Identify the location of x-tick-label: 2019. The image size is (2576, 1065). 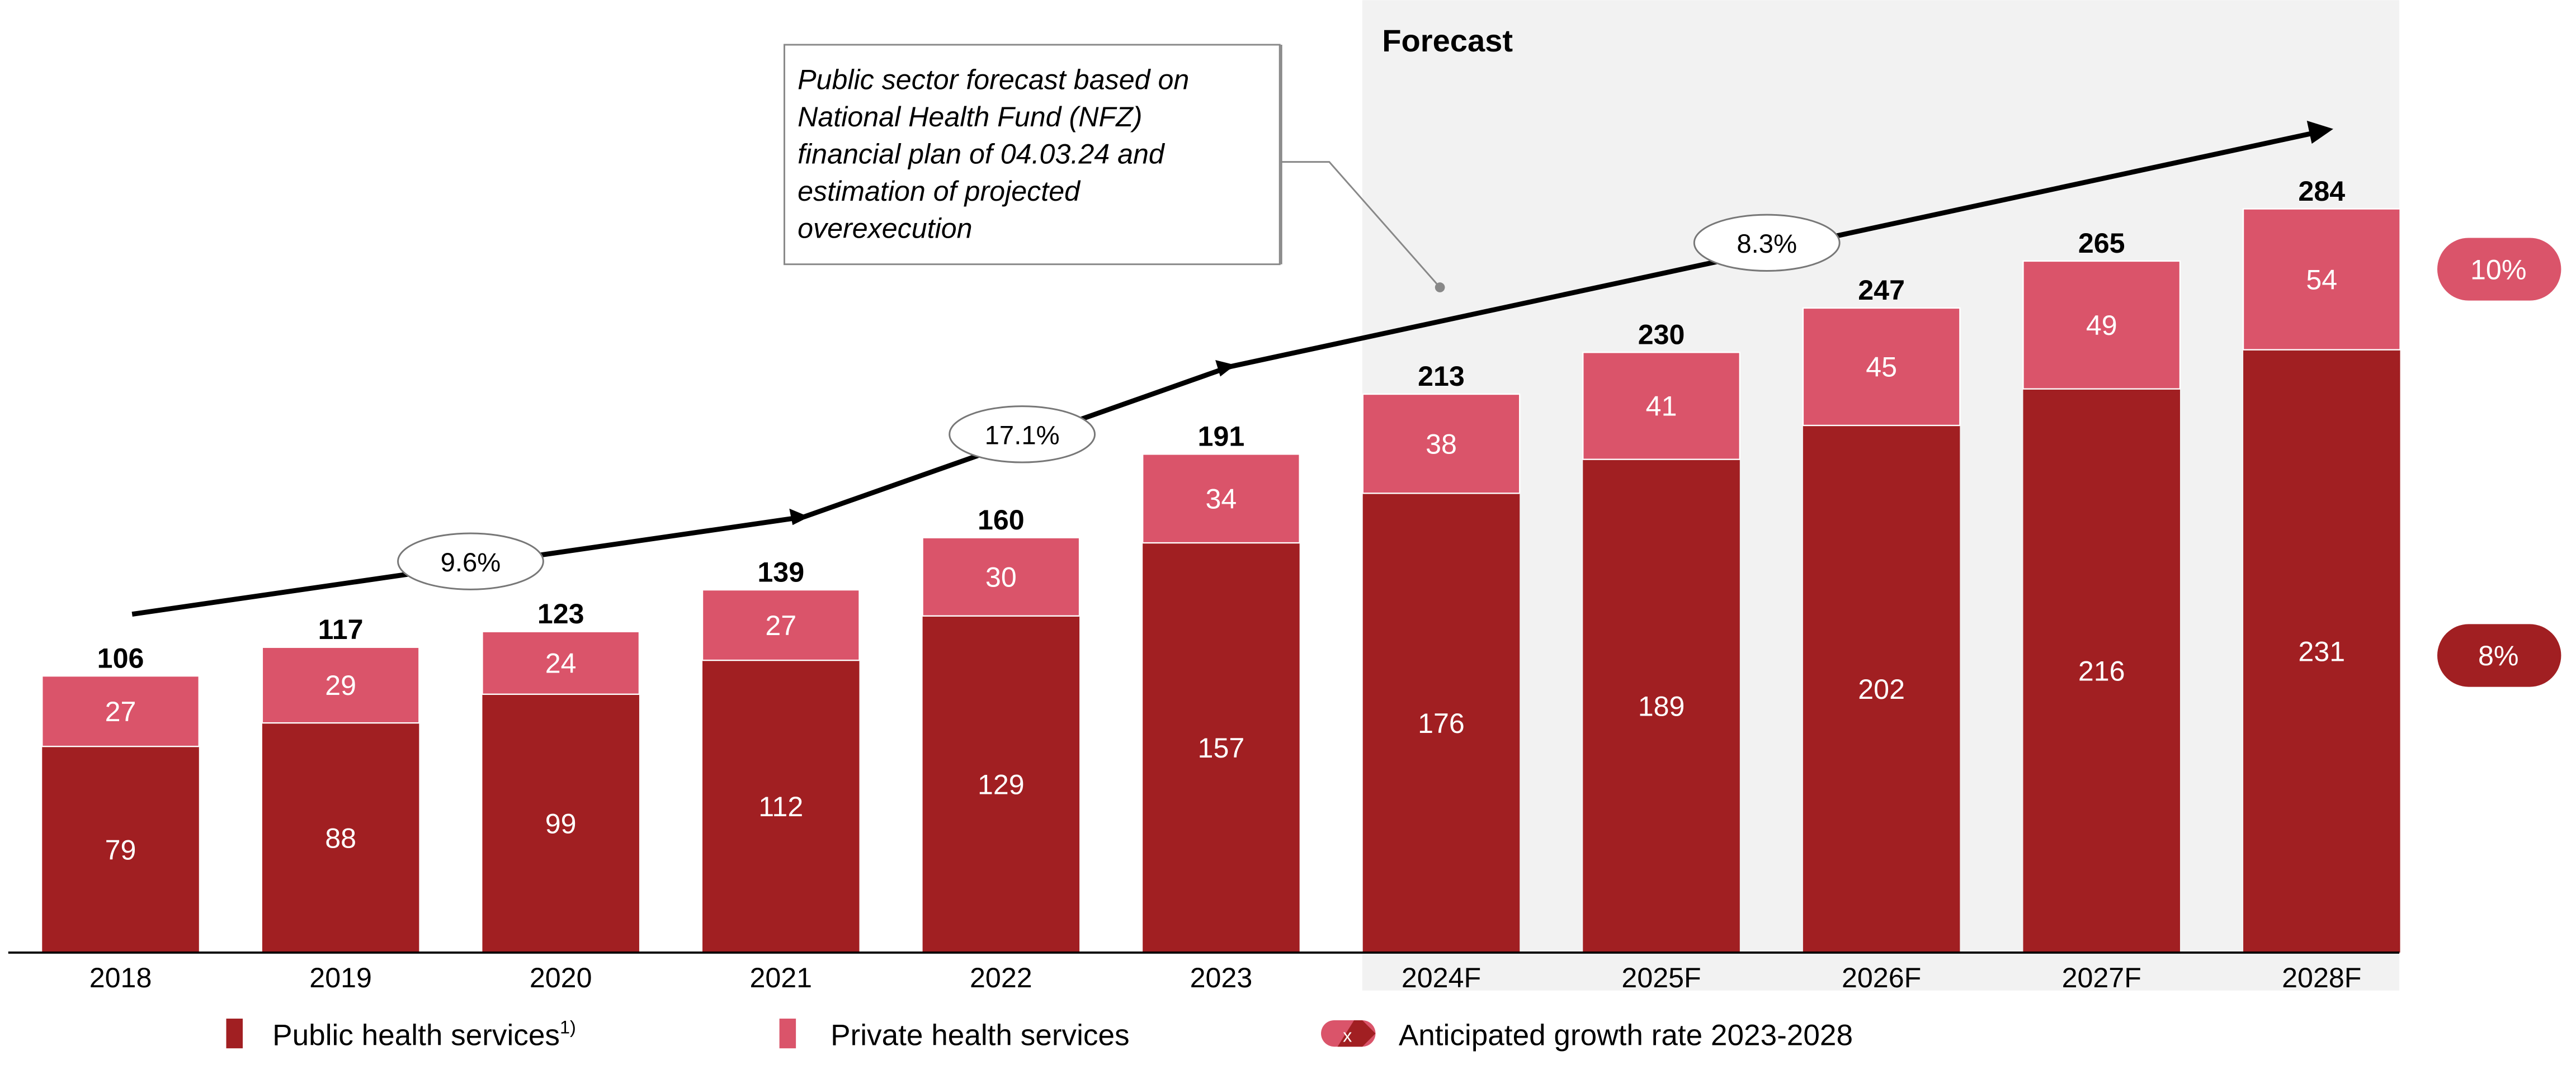
(340, 977).